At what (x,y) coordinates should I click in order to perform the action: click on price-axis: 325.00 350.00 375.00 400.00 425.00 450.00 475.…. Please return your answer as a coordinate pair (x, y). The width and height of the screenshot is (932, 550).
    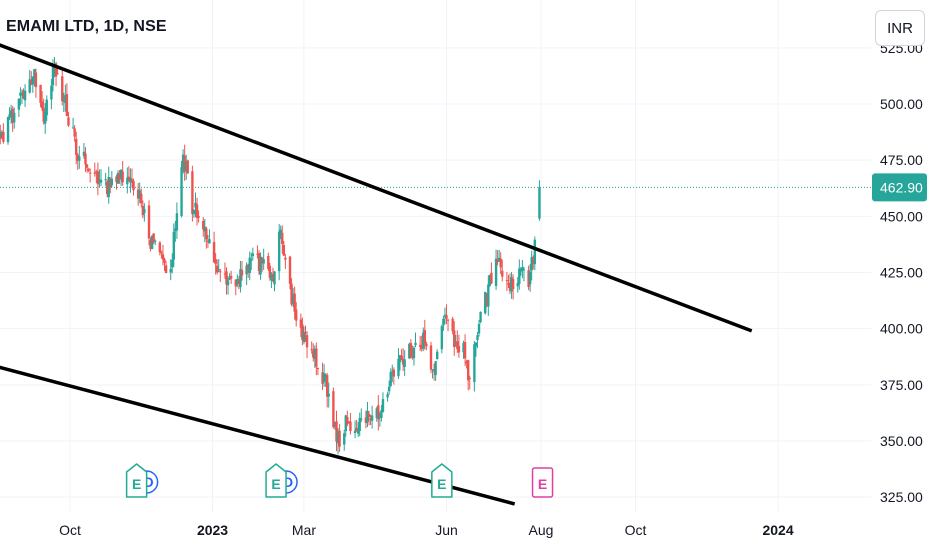
    Looking at the image, I should click on (897, 256).